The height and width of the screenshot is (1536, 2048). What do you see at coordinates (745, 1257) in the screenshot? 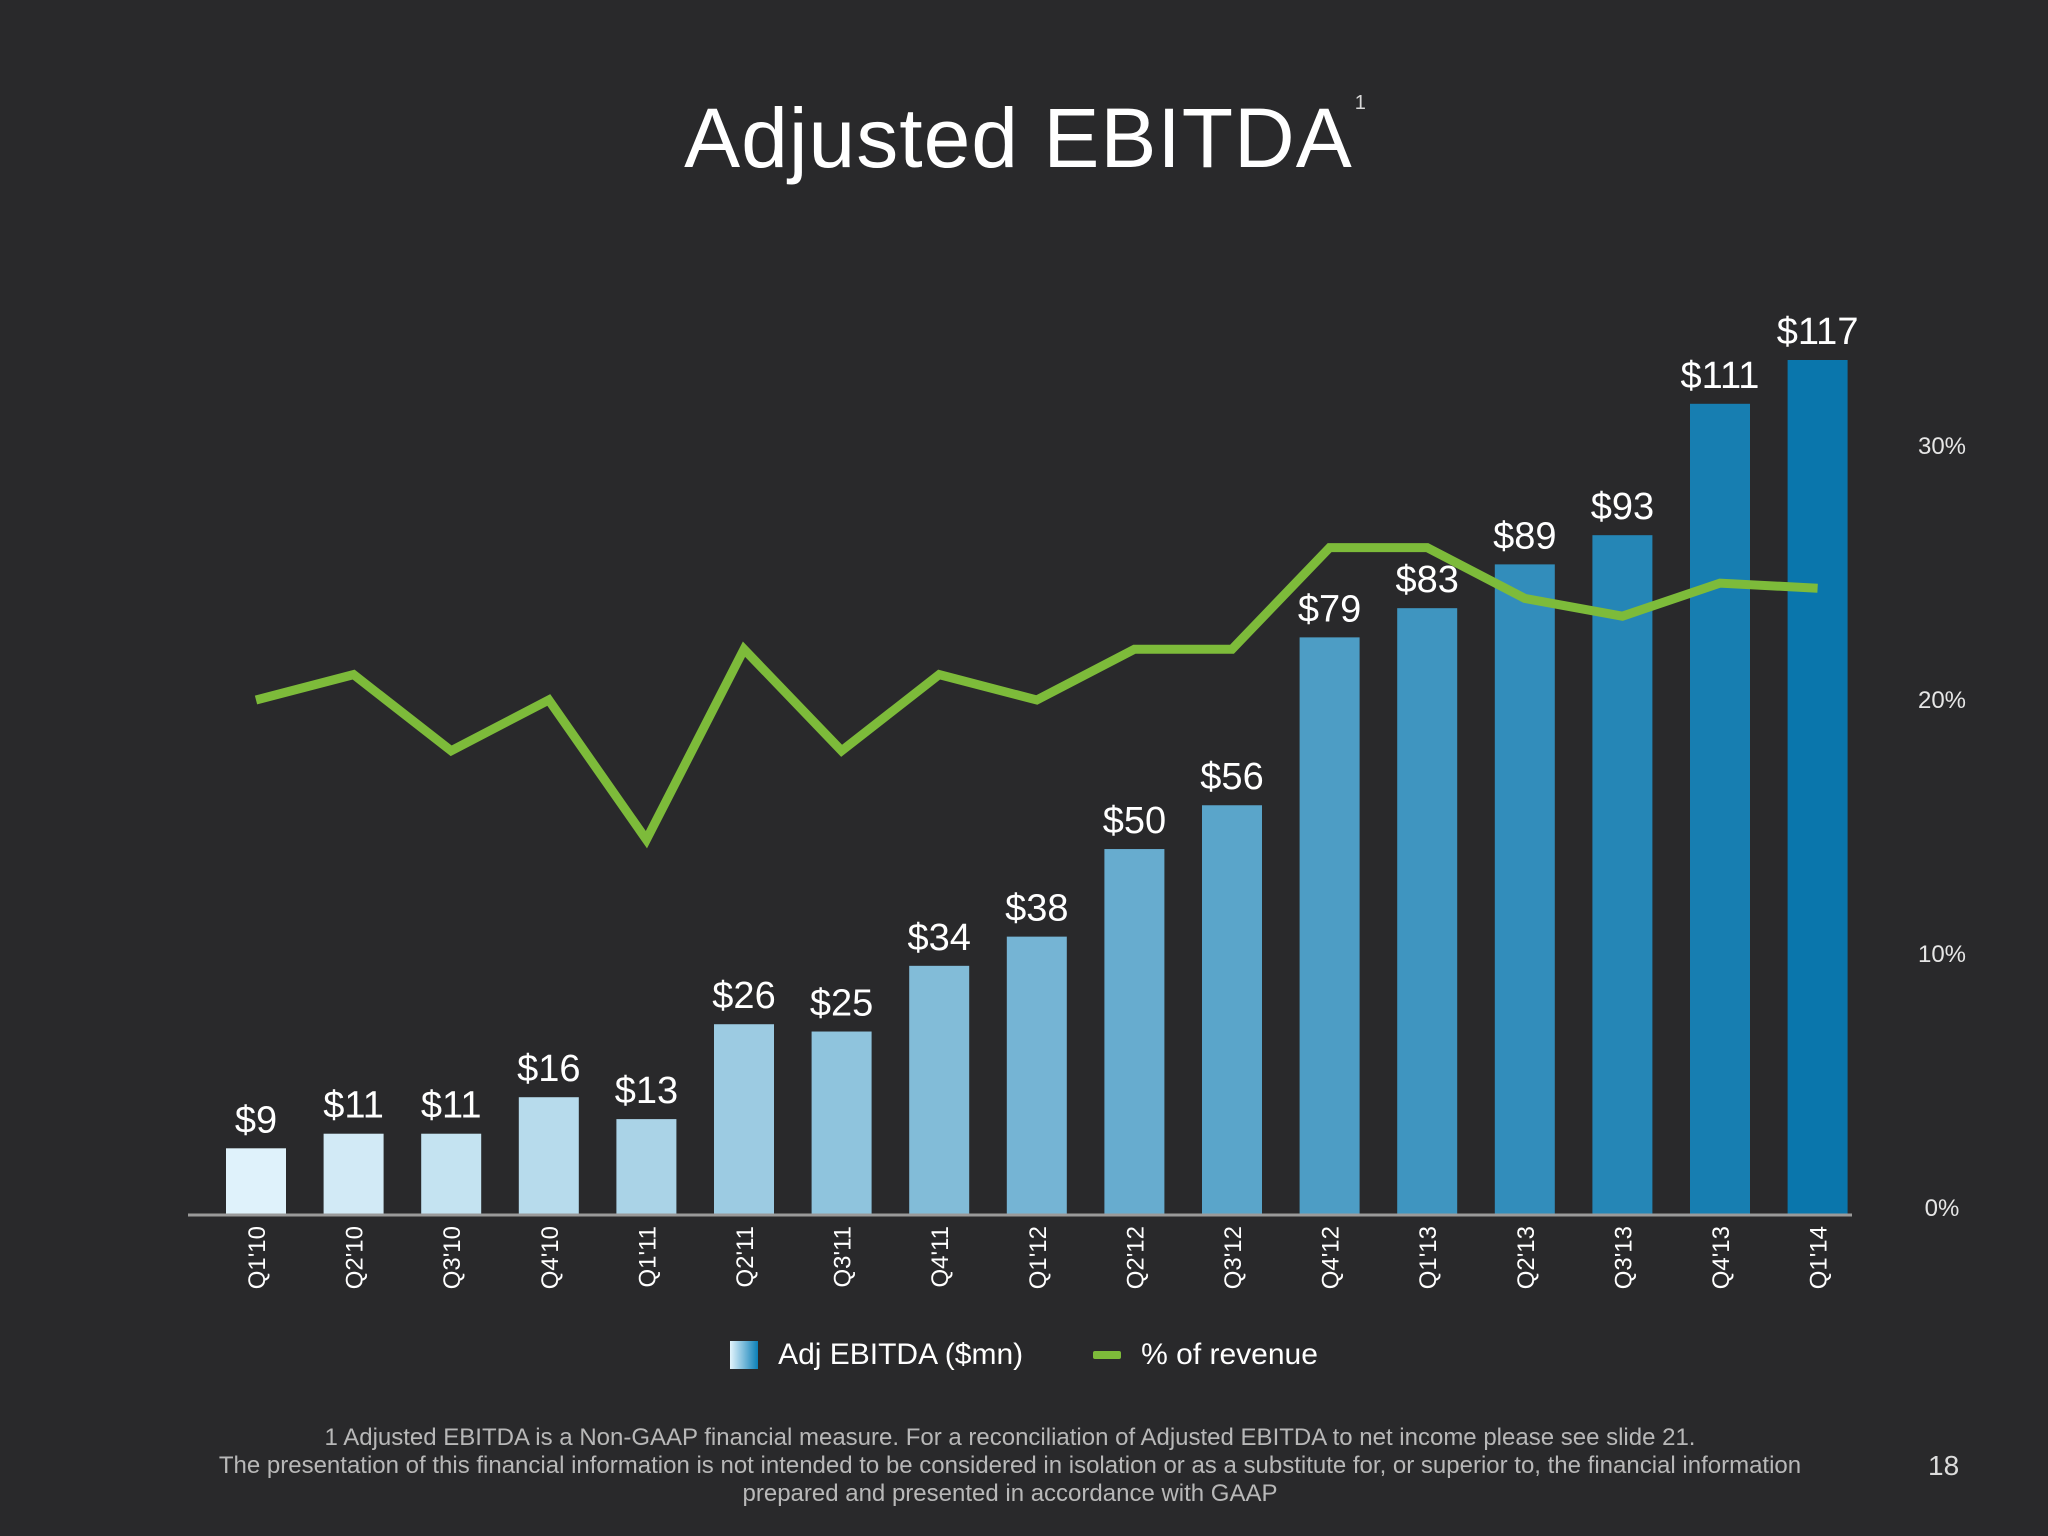
I see `x-tick-label: Q2'11` at bounding box center [745, 1257].